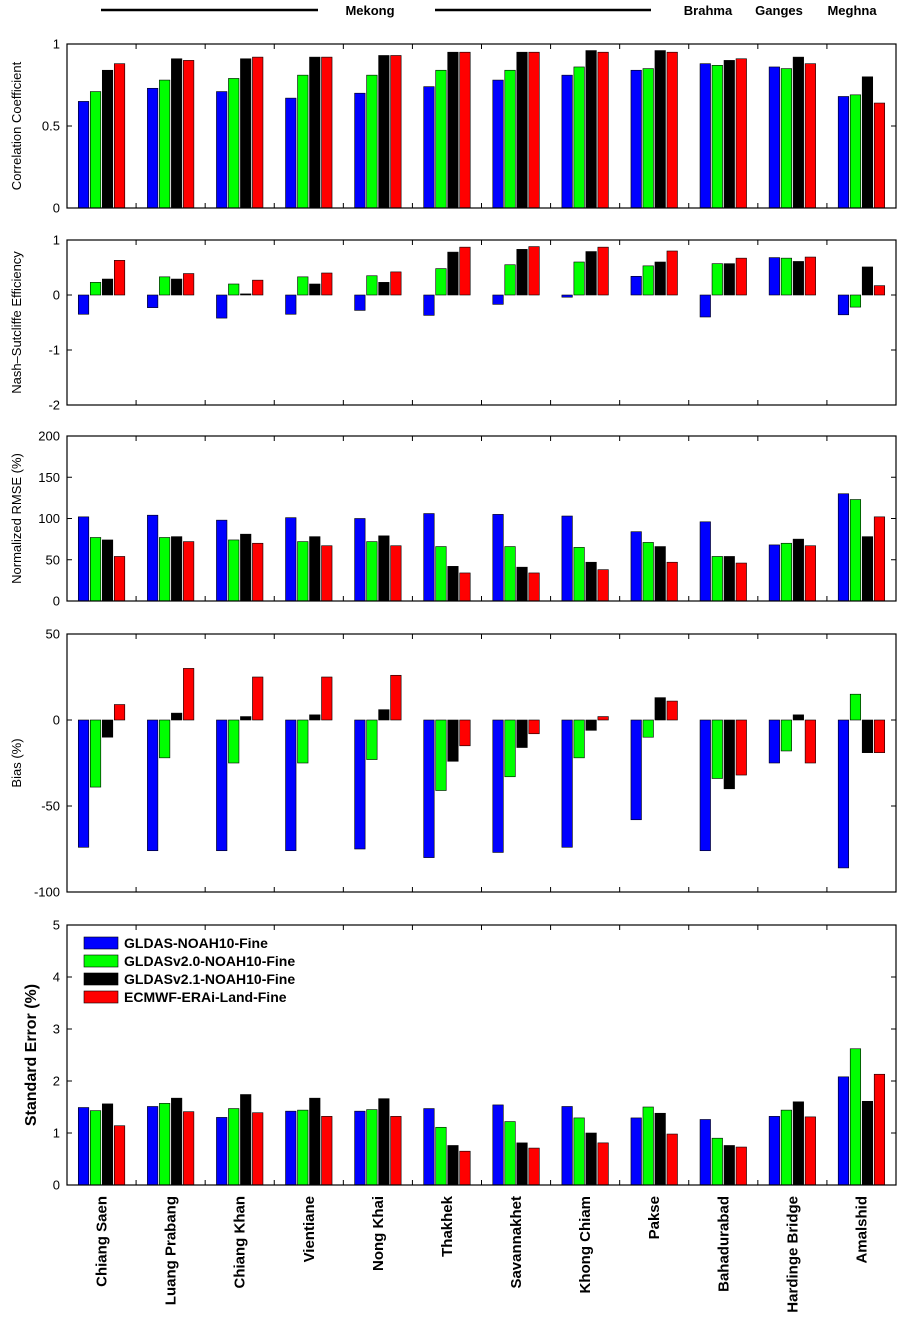  I want to click on ytick-label-p3-2: 0, so click(56, 720).